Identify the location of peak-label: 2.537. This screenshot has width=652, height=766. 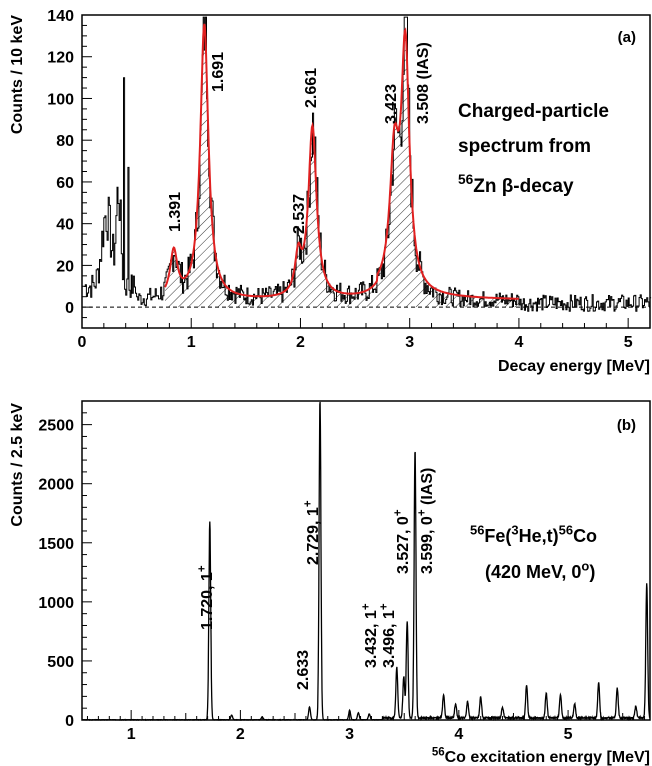
(299, 214).